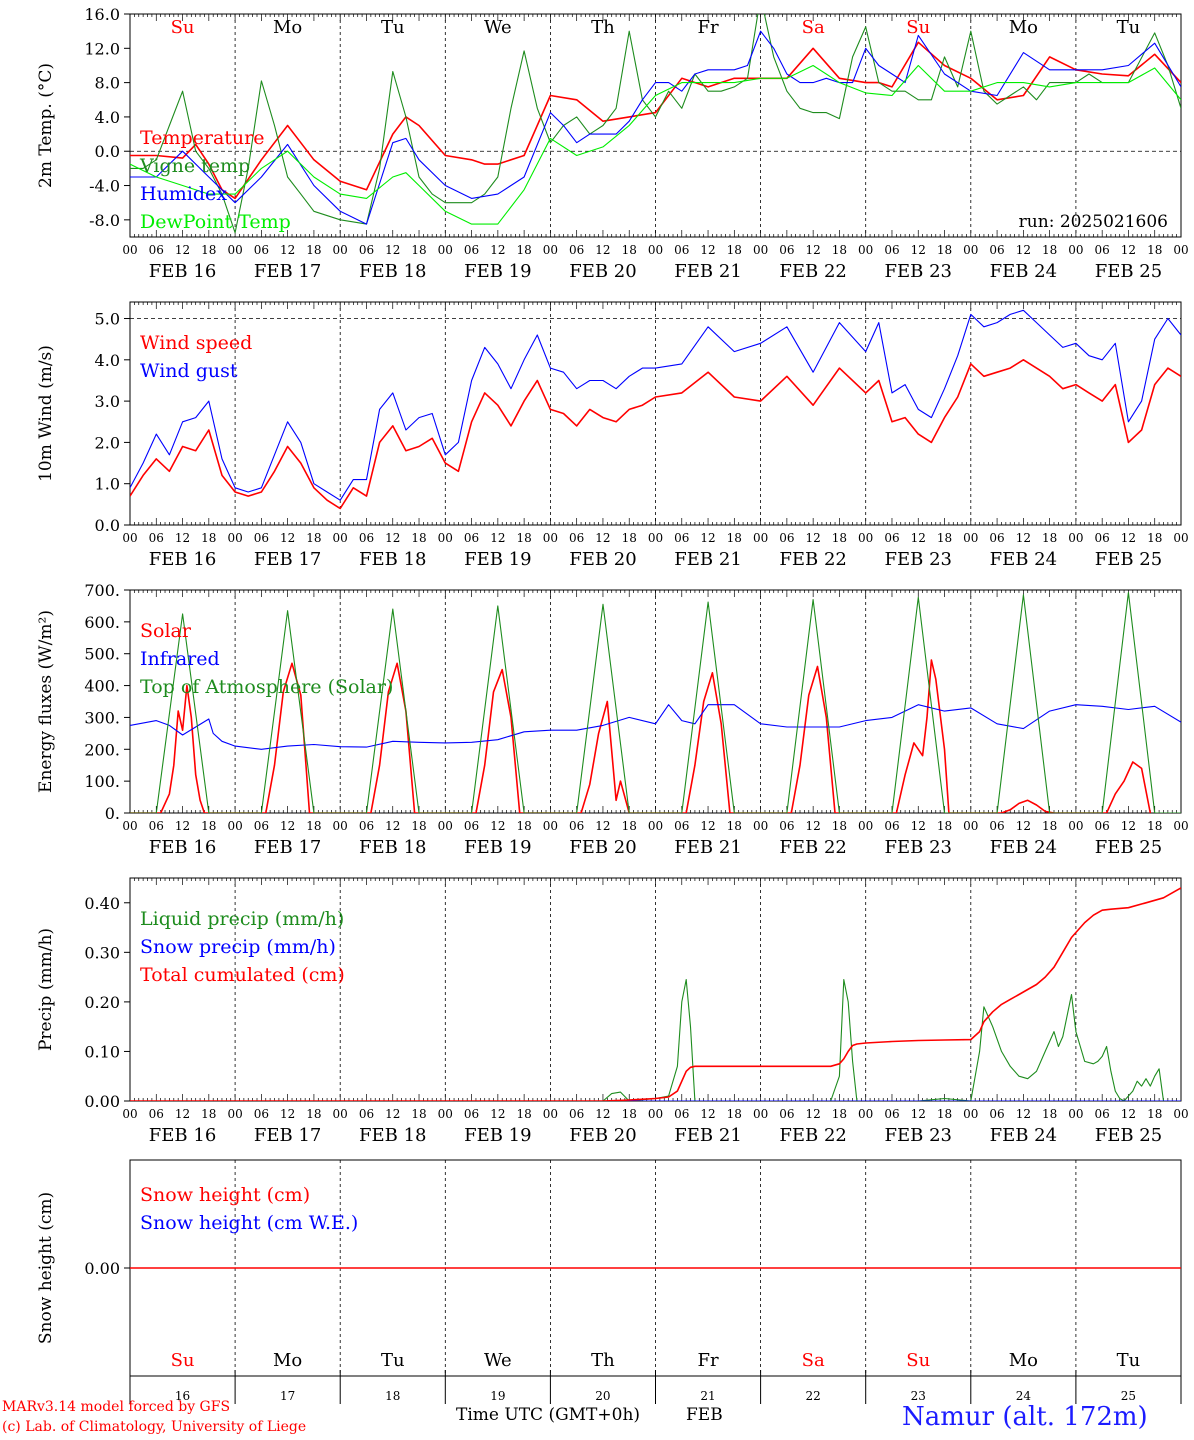 This screenshot has width=1194, height=1440. I want to click on legend-entry: Top of Atmosphere (Solar), so click(266, 687).